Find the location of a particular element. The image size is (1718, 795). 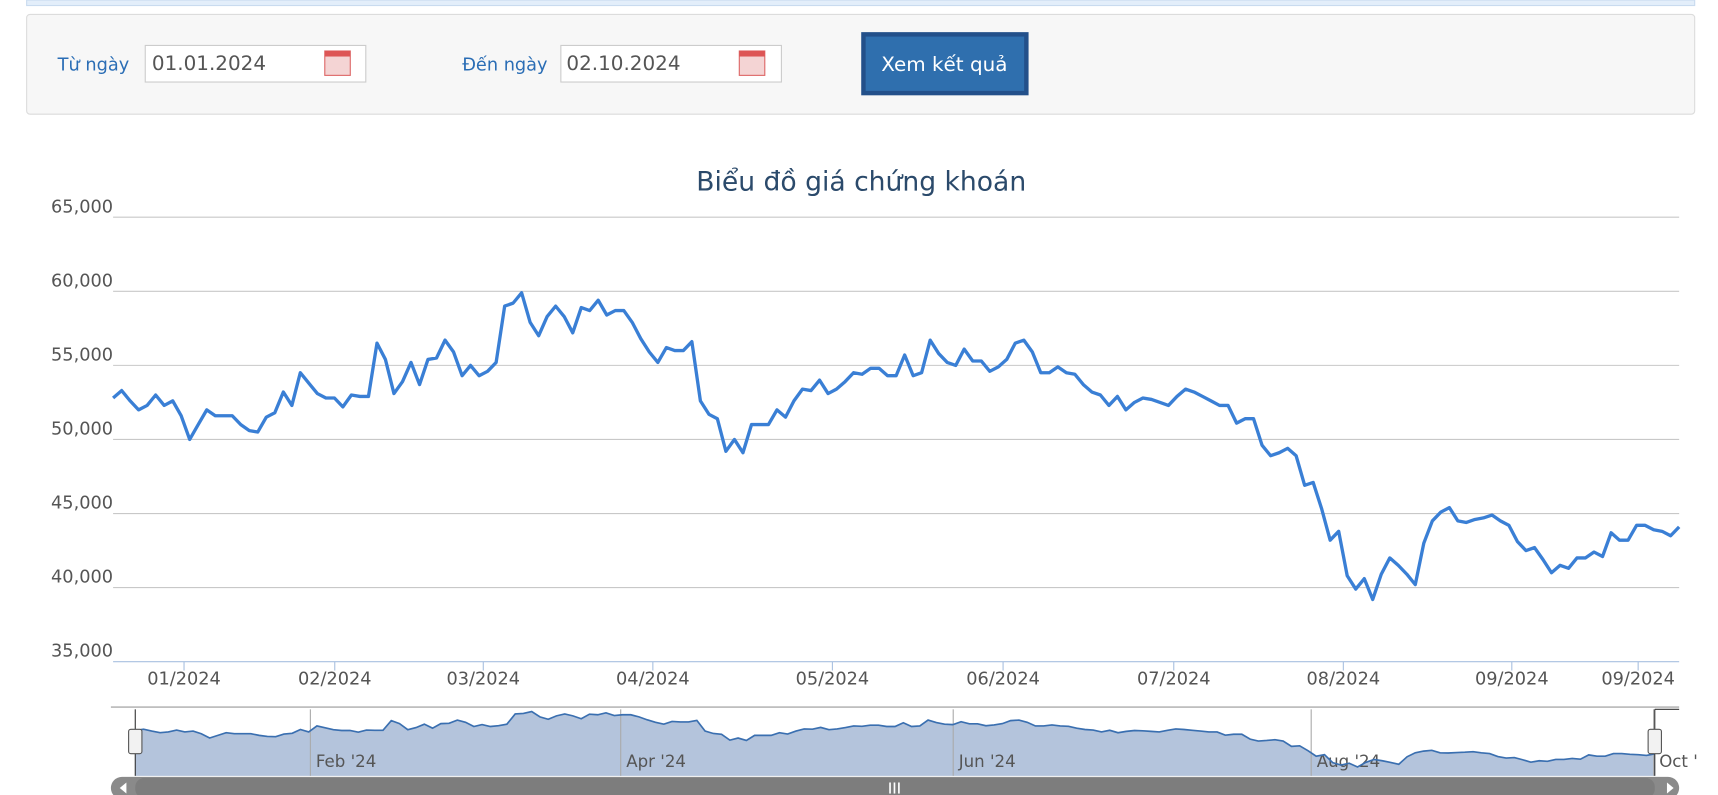

to-label: Đến ngày is located at coordinates (504, 64).